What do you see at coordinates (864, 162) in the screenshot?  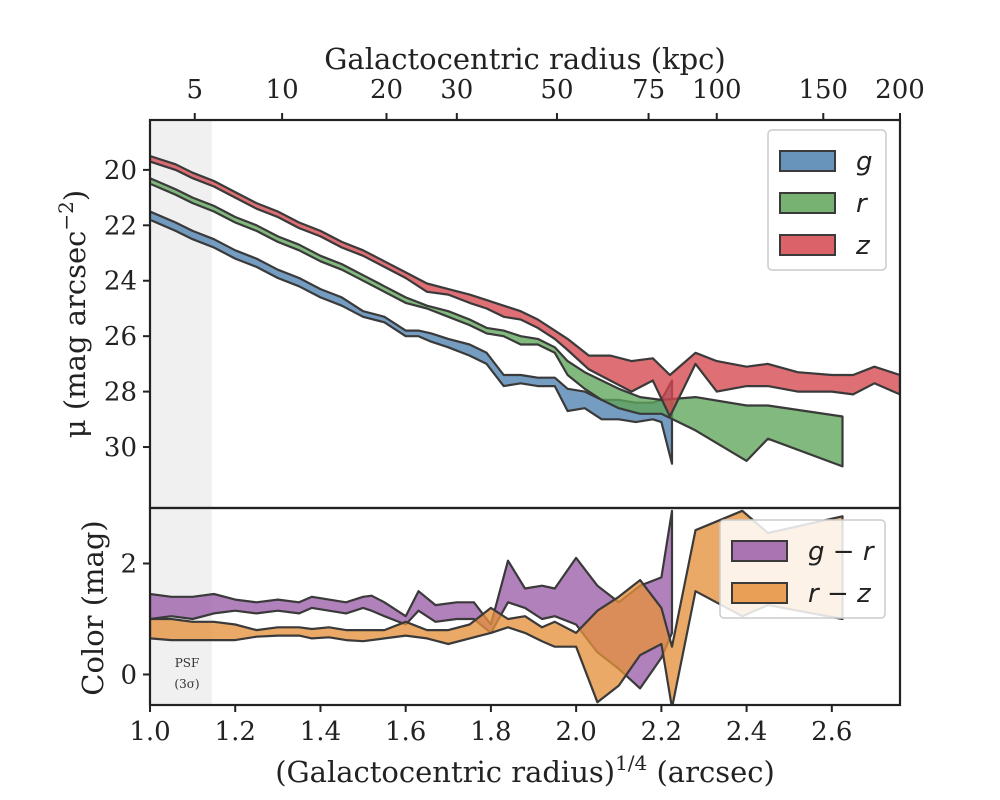 I see `legend-label: g` at bounding box center [864, 162].